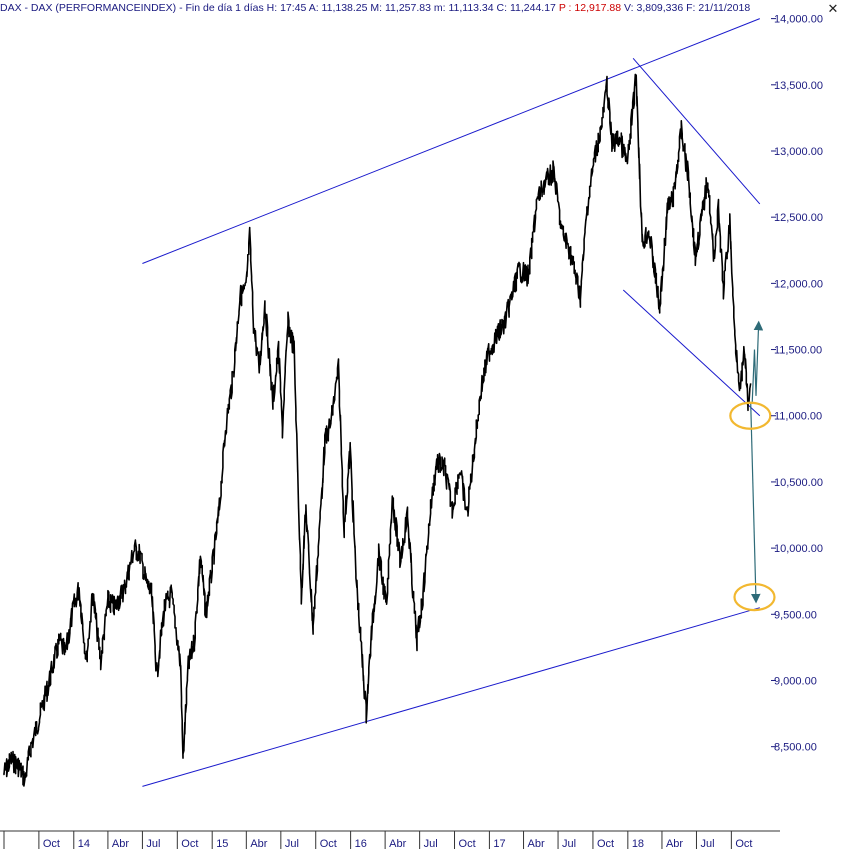 This screenshot has width=843, height=849. I want to click on m-label: M:, so click(376, 8).